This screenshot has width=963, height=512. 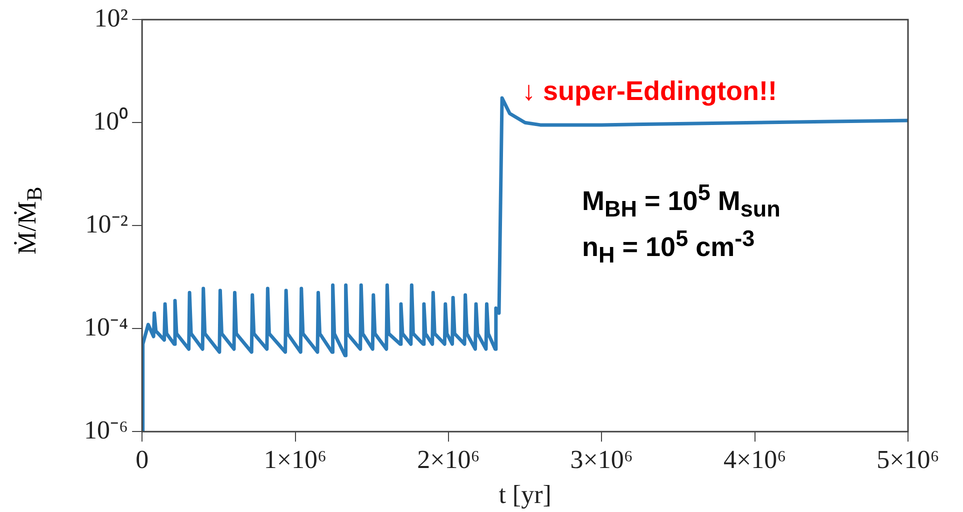 I want to click on x-tick-label: 1×10⁶, so click(x=295, y=459).